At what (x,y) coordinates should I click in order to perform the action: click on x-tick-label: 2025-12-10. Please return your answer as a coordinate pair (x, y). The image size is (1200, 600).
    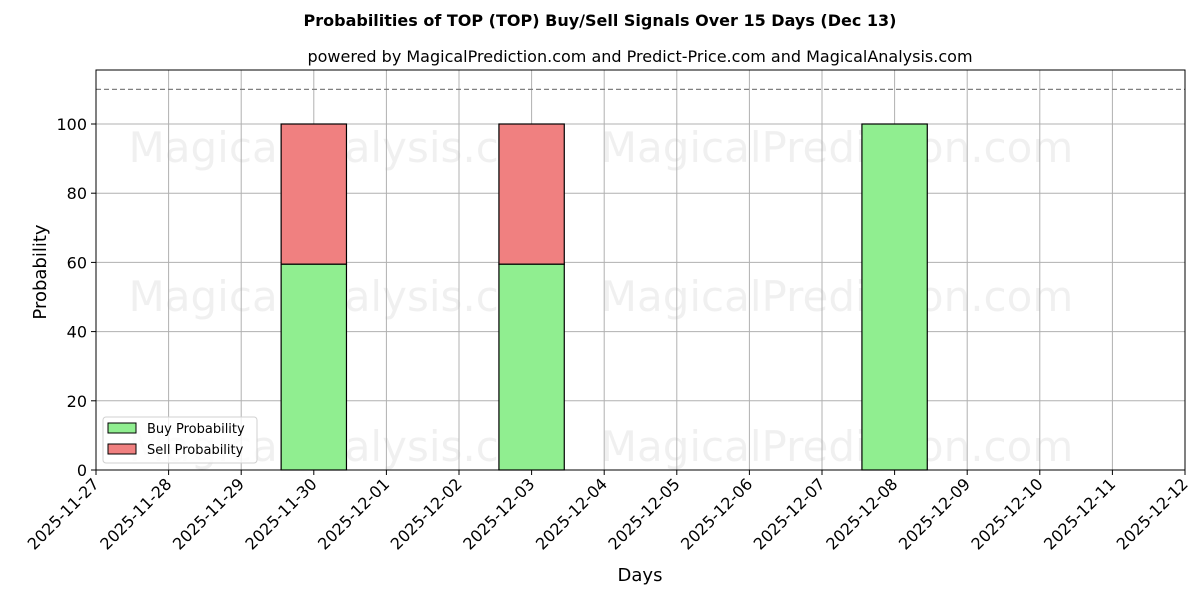
    Looking at the image, I should click on (1006, 513).